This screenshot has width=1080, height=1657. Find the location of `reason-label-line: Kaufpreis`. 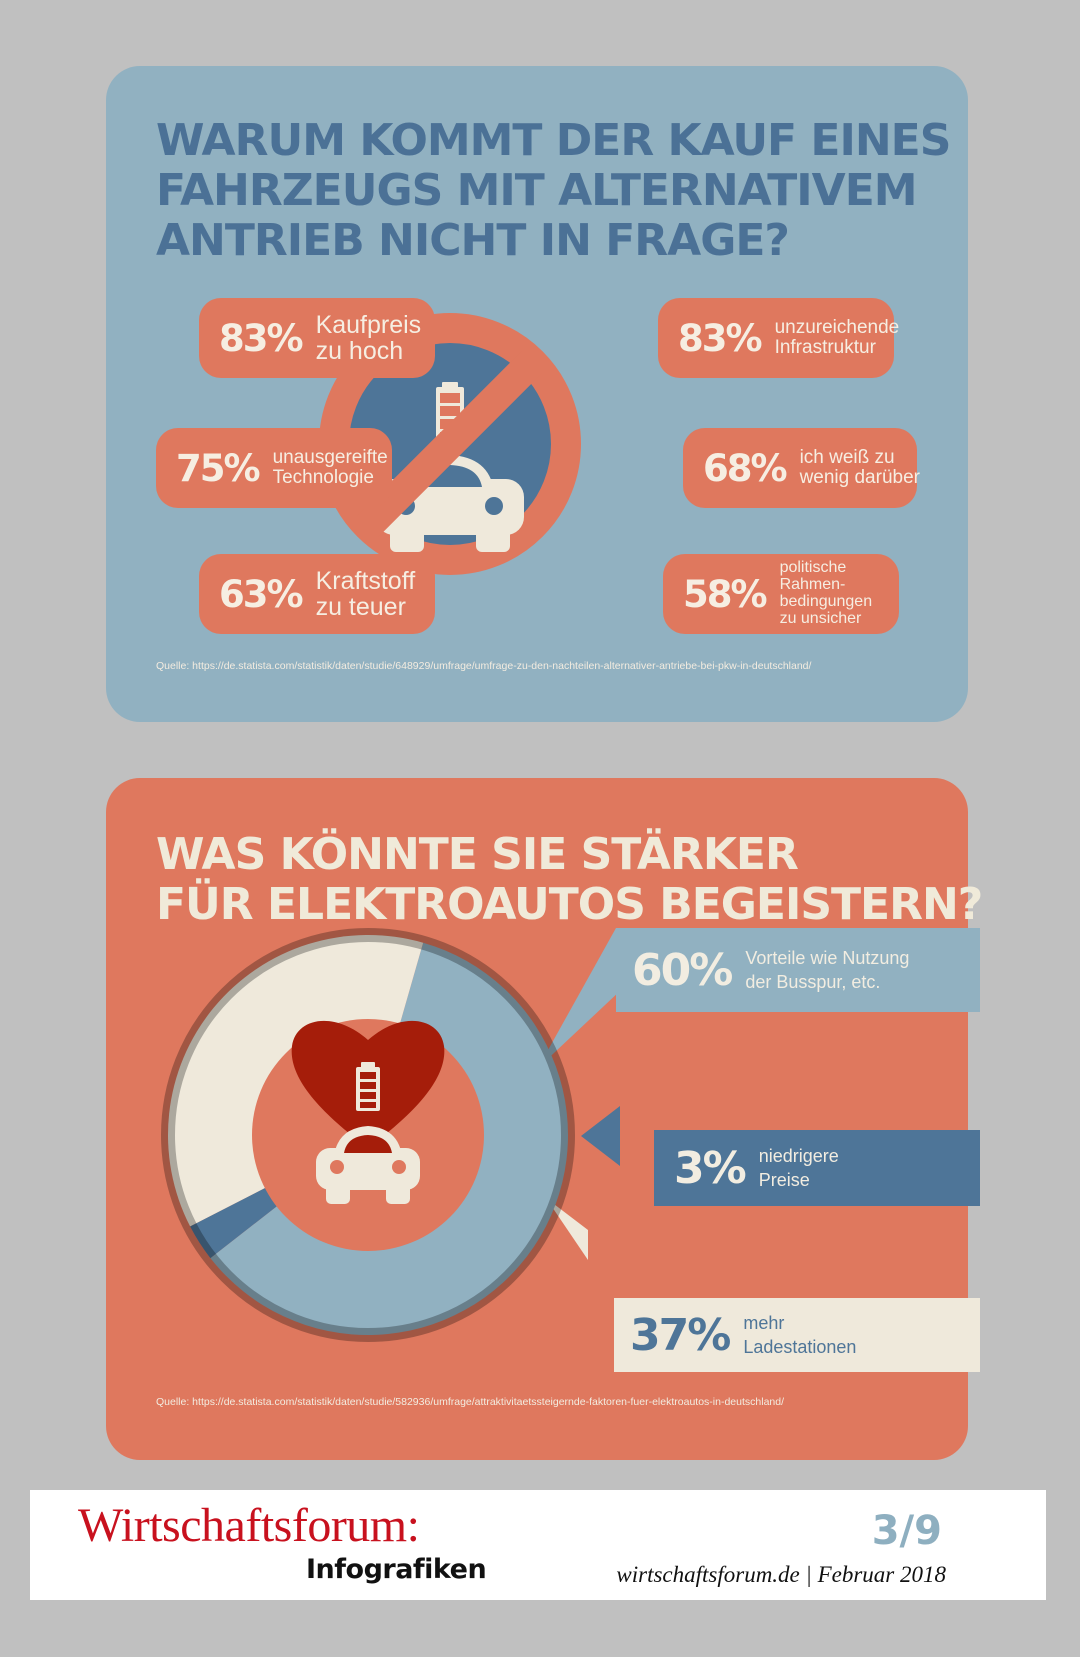

reason-label-line: Kaufpreis is located at coordinates (368, 324).